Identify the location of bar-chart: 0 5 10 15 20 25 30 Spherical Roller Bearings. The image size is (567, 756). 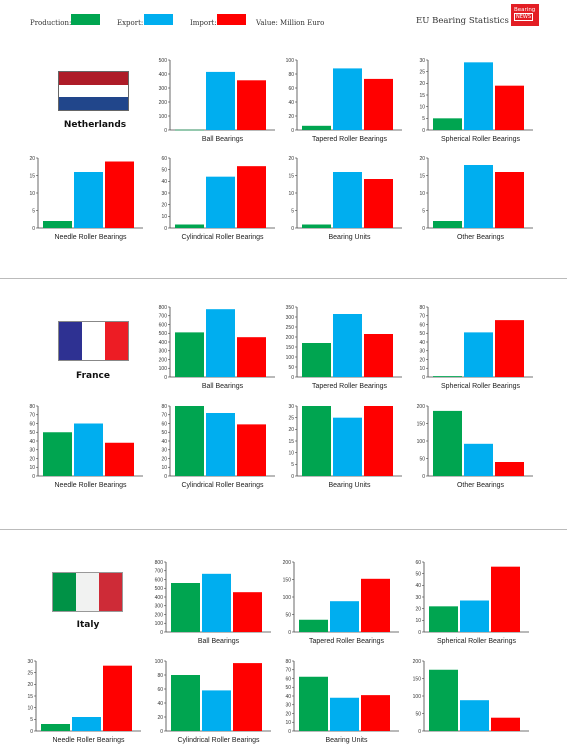
(476, 100).